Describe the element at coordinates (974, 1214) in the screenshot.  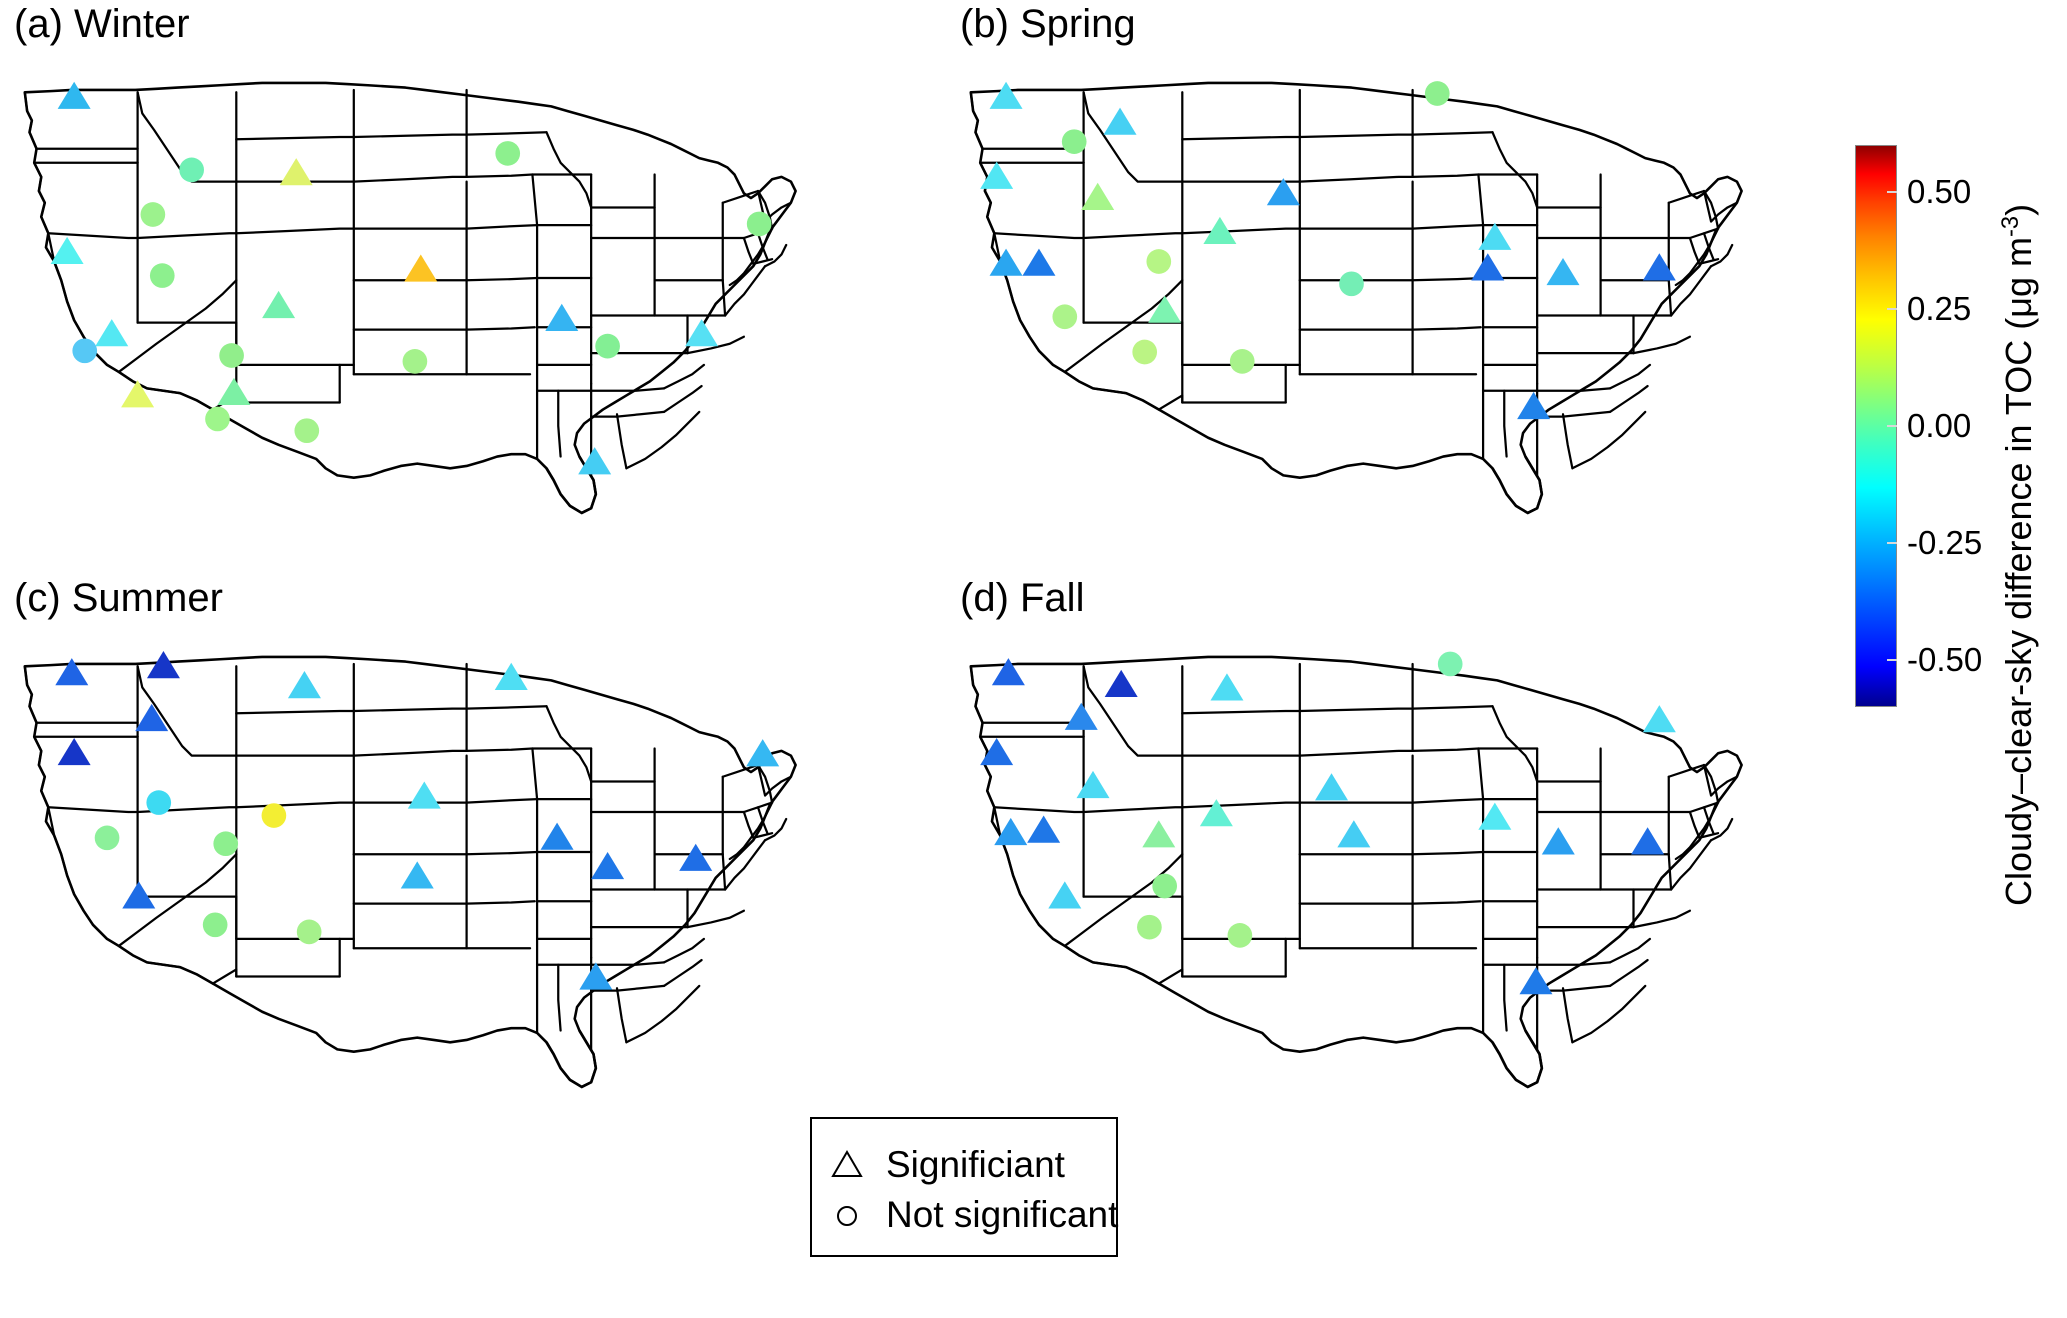
I see `legend-item-not-significant: Not significant` at that location.